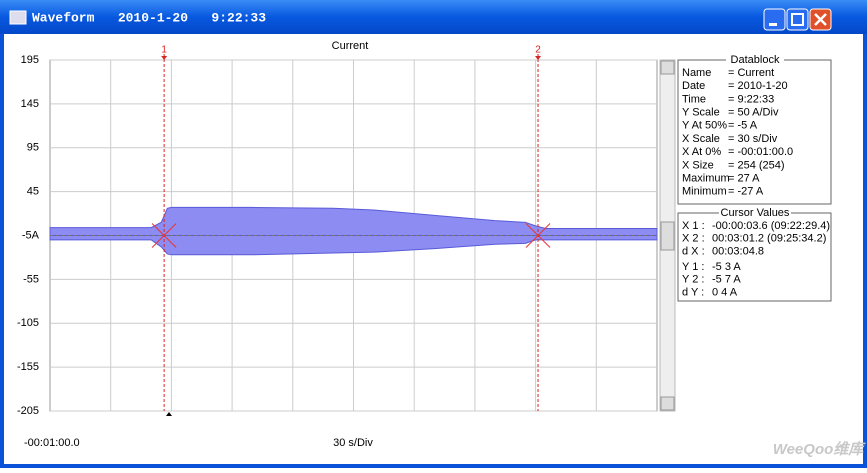 The height and width of the screenshot is (473, 867). What do you see at coordinates (751, 73) in the screenshot?
I see `datablock-value: = Current` at bounding box center [751, 73].